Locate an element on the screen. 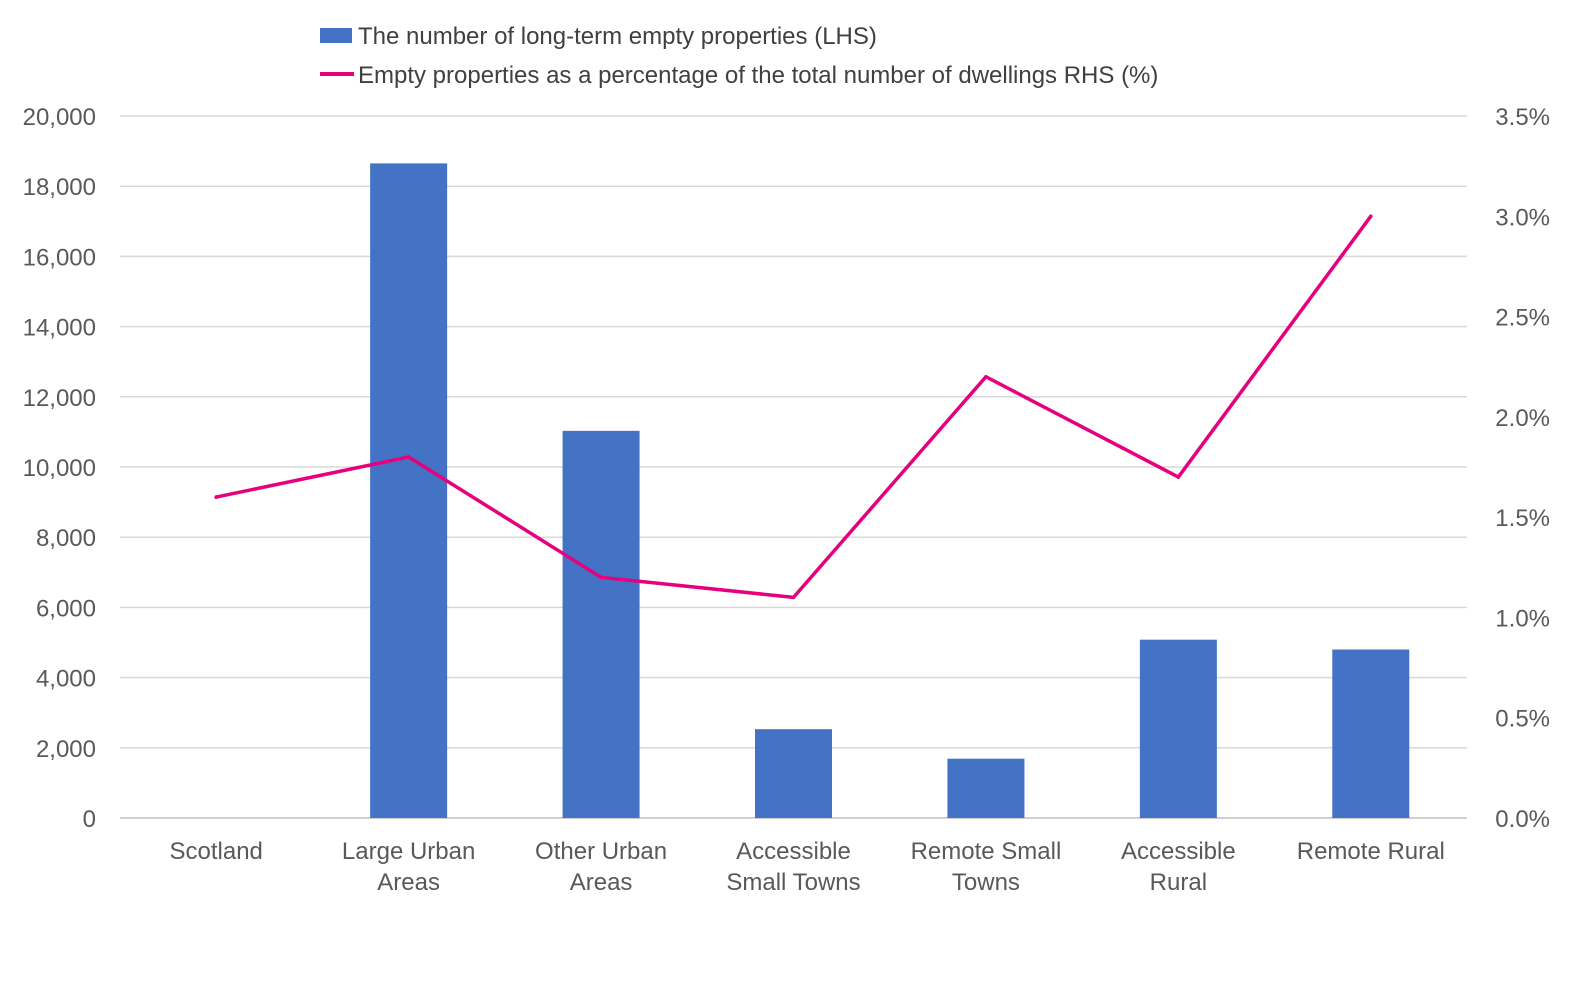  right-tick-label: 0.0% is located at coordinates (1522, 819).